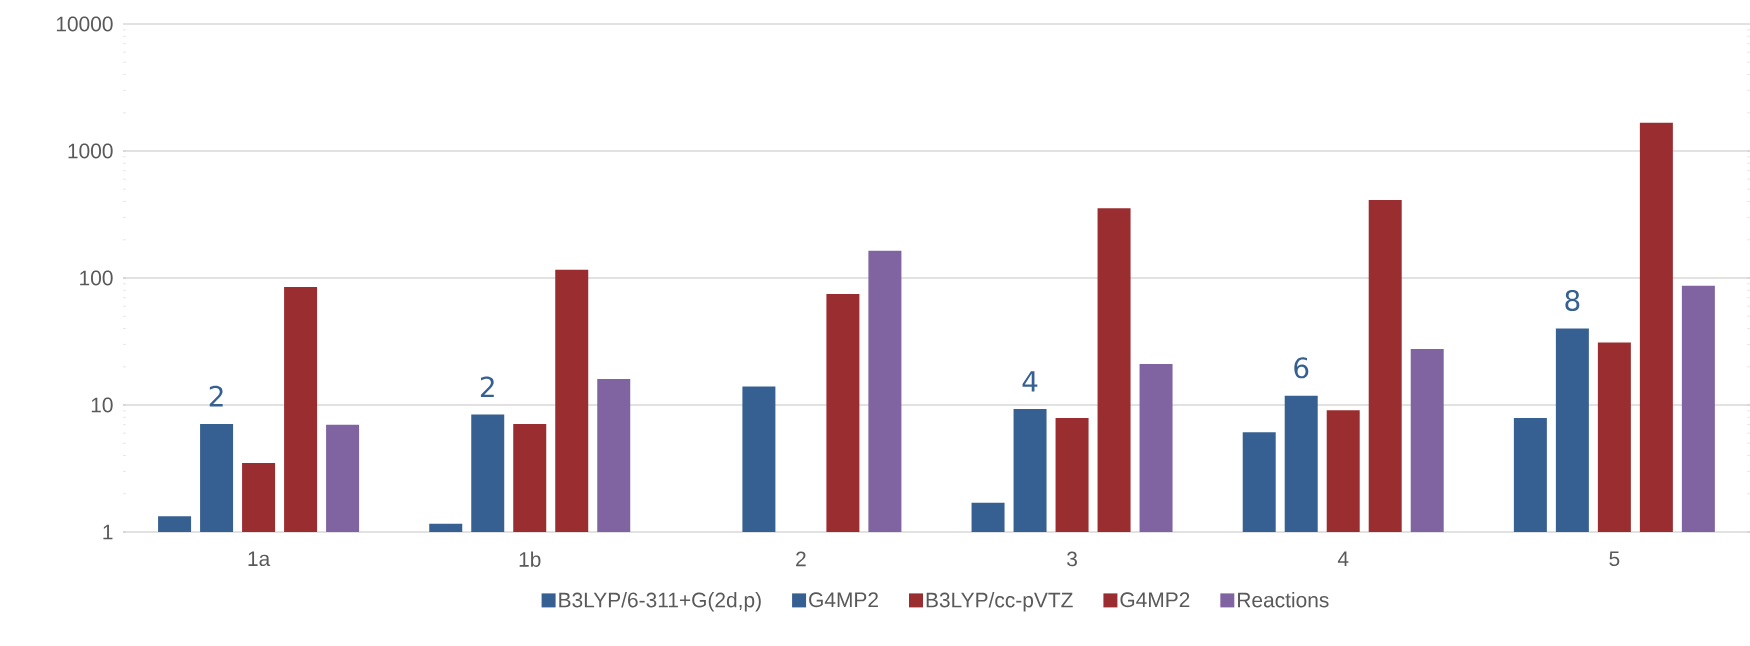 Image resolution: width=1750 pixels, height=646 pixels. Describe the element at coordinates (108, 532) in the screenshot. I see `y-tick-label: 1` at that location.